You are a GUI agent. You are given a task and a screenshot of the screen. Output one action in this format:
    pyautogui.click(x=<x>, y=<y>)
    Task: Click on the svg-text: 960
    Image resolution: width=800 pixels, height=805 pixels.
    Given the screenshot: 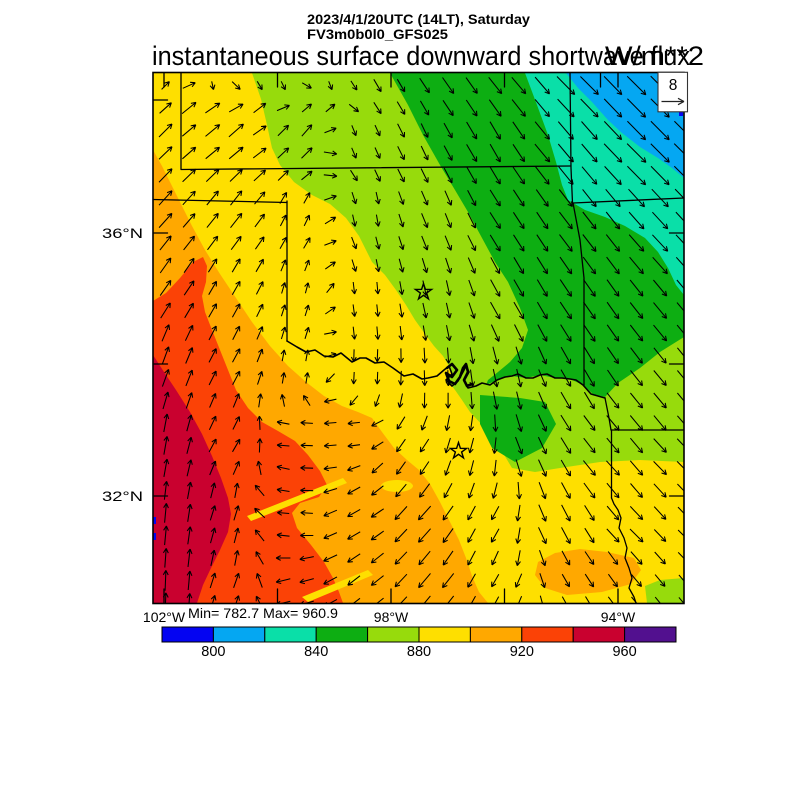 What is the action you would take?
    pyautogui.click(x=624, y=652)
    